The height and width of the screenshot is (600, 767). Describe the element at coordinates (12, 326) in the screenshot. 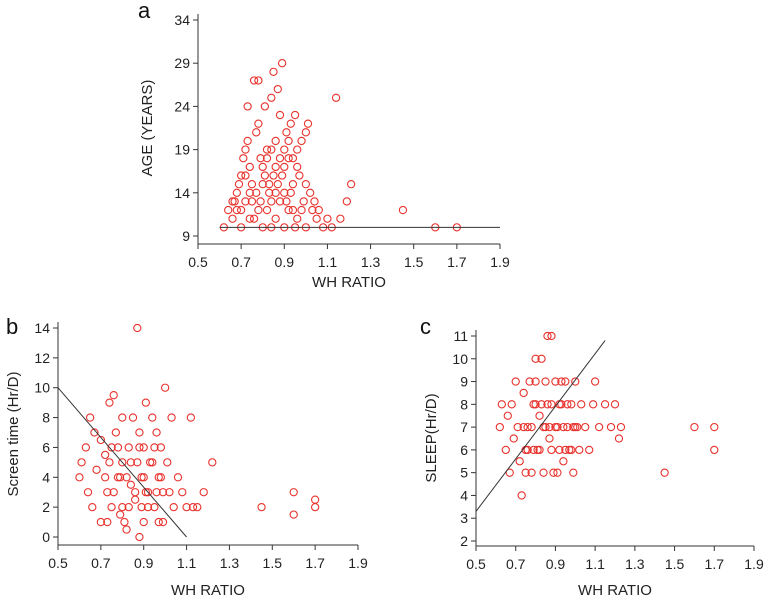

I see `panel-b-letter: b` at that location.